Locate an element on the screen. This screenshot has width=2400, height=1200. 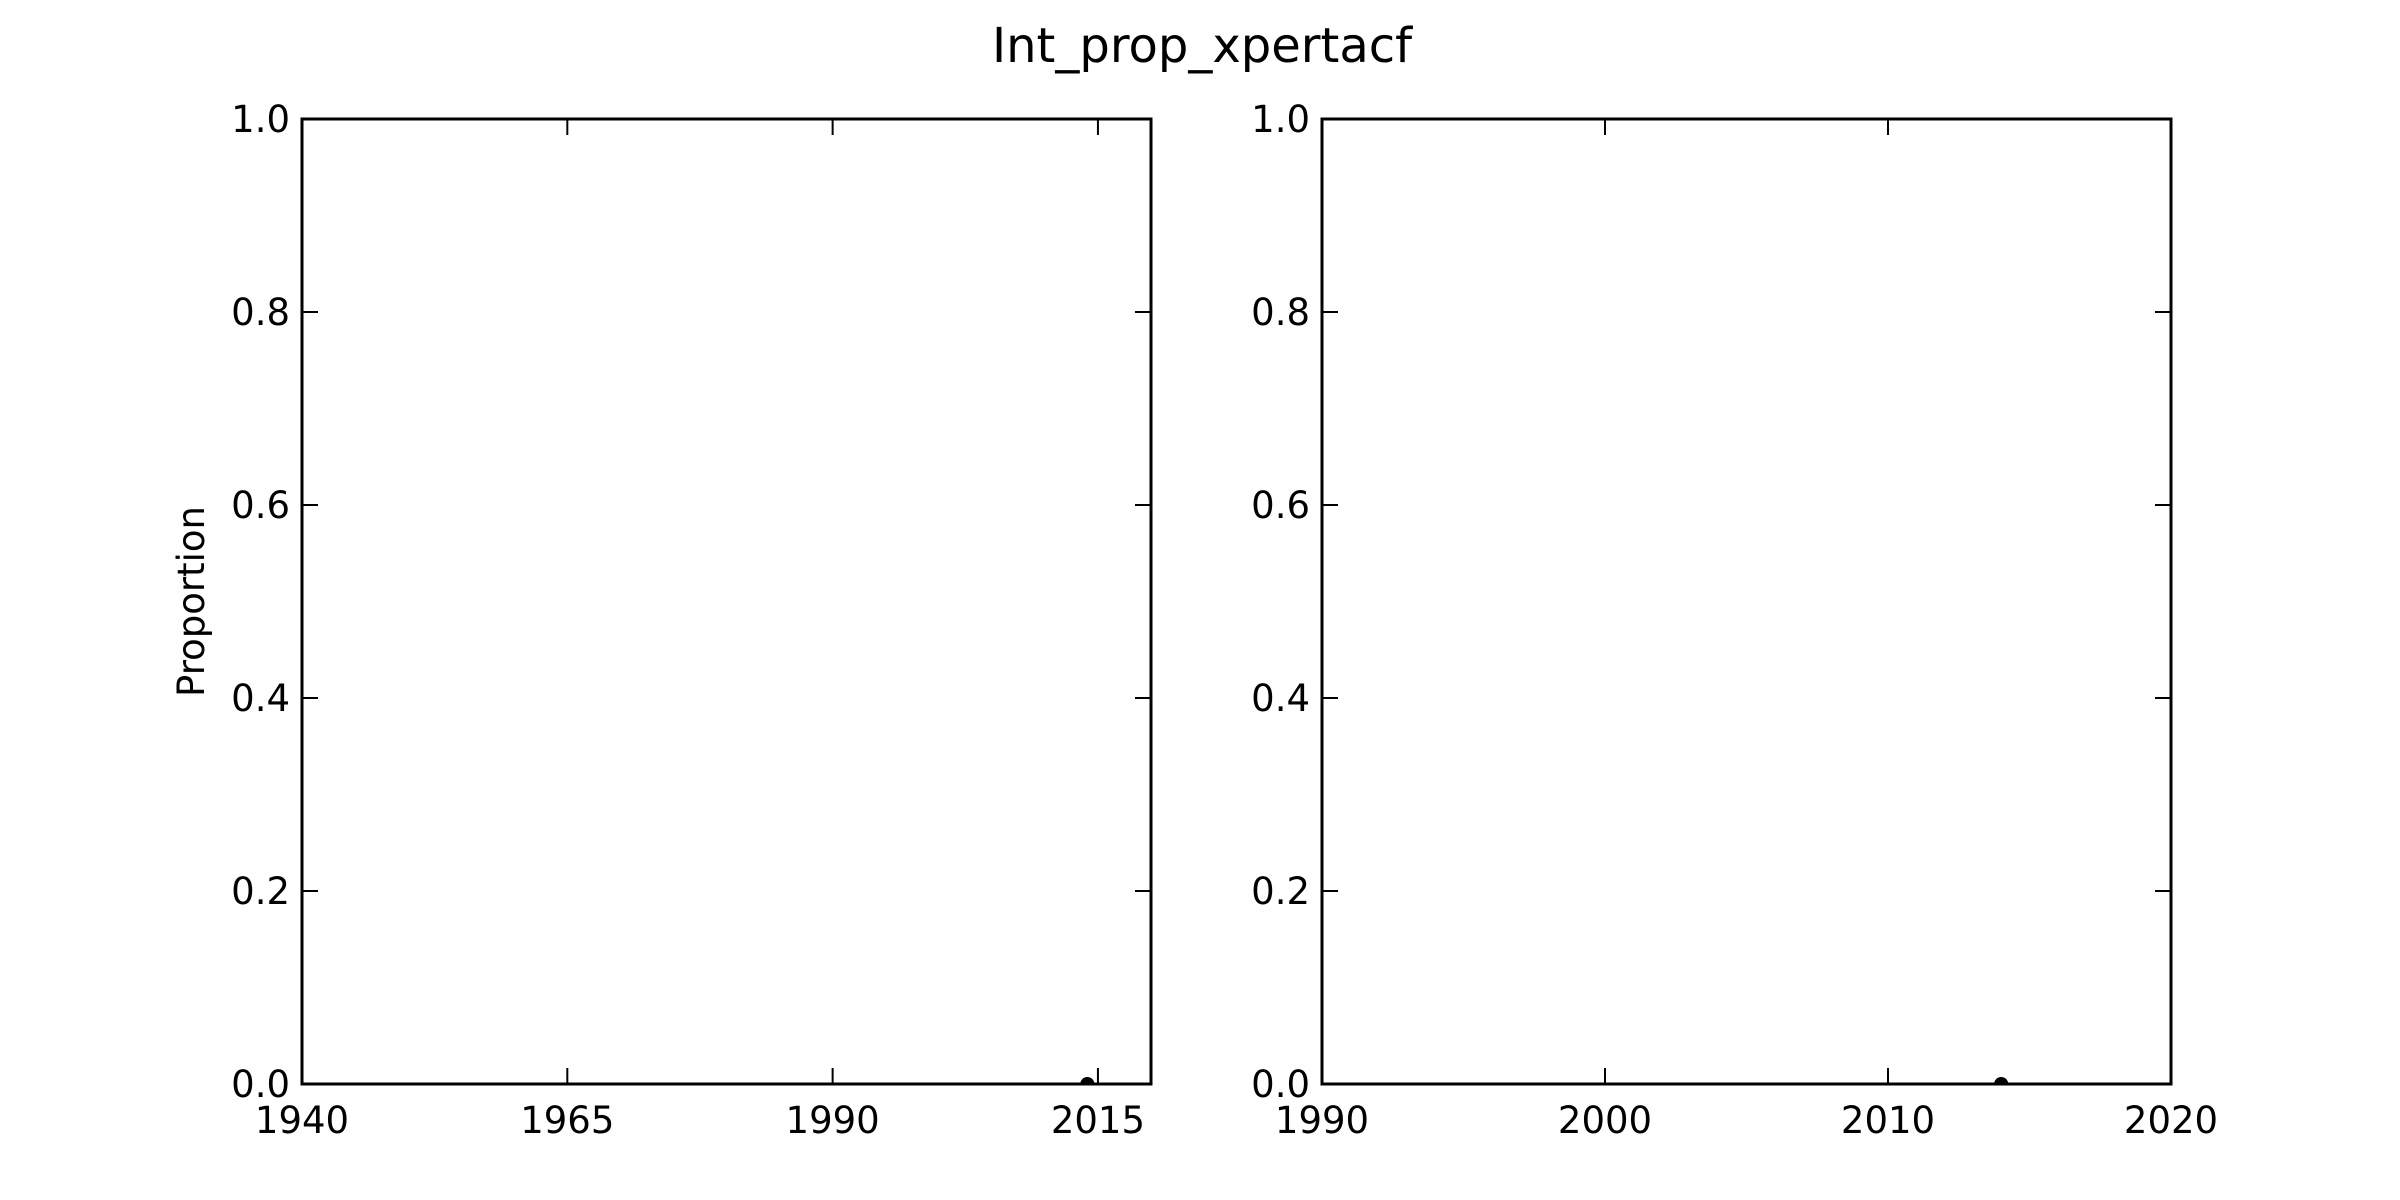
panel-2-points is located at coordinates (2001, 1080).